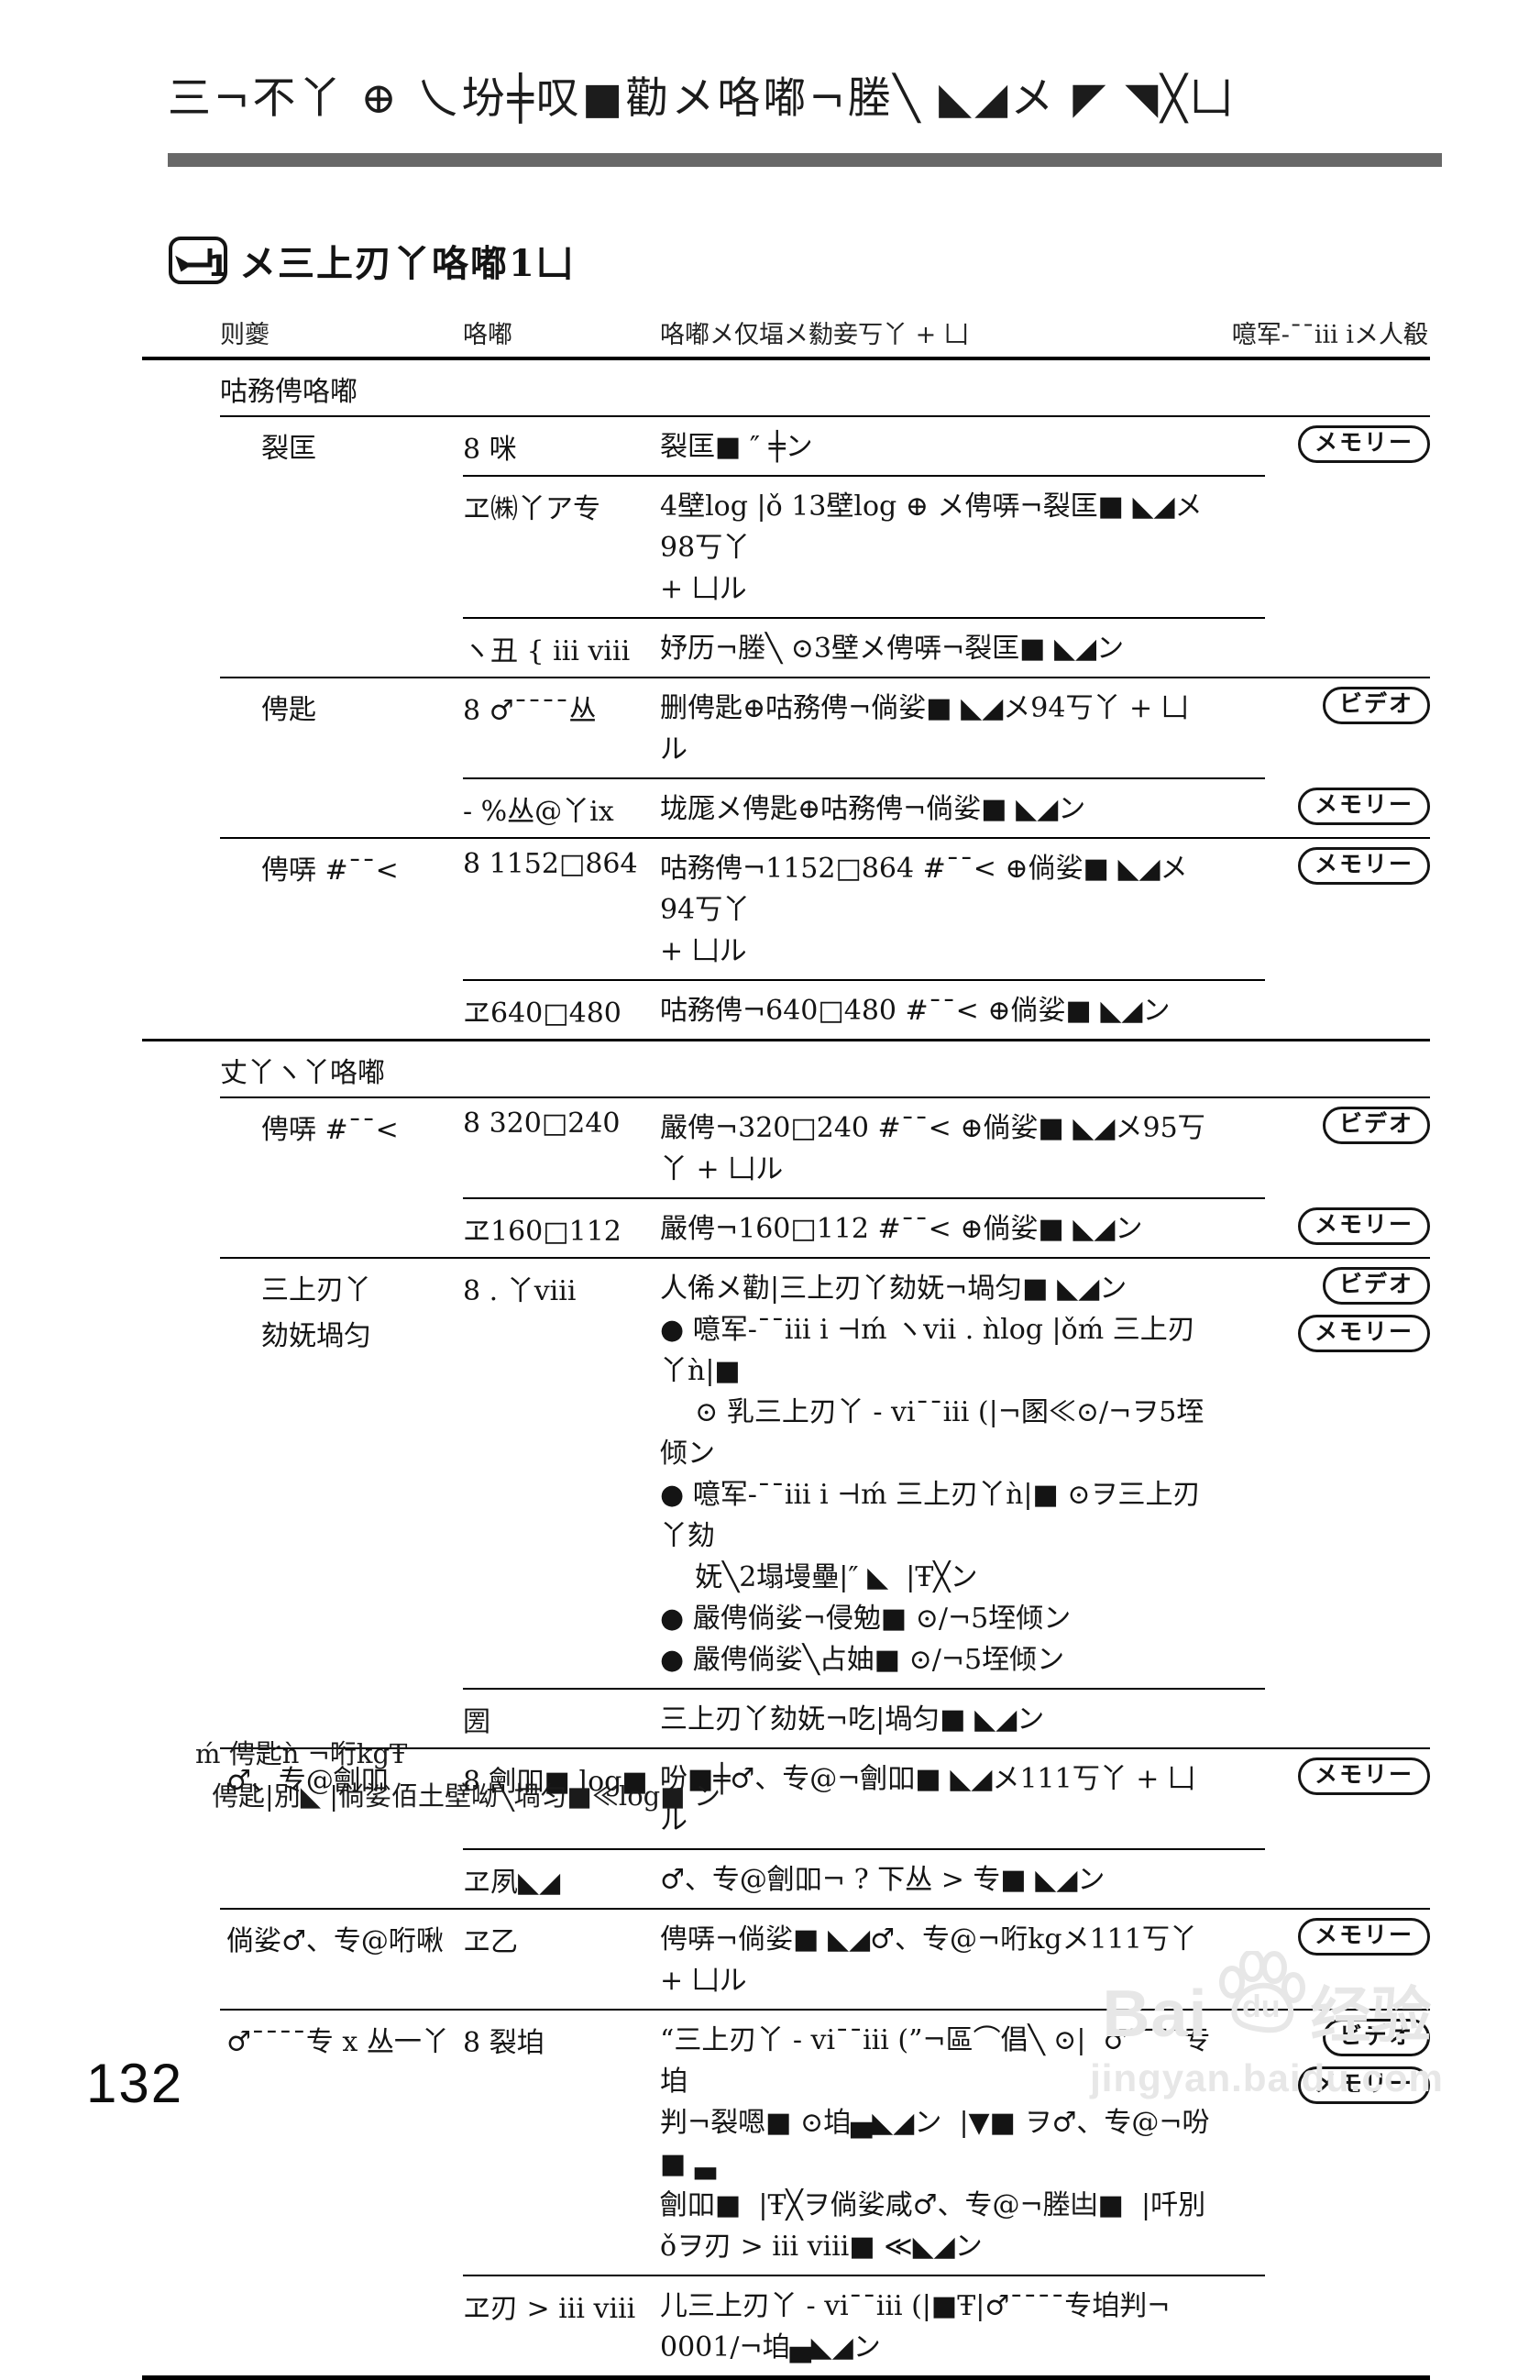 The width and height of the screenshot is (1540, 2380). What do you see at coordinates (702, 98) in the screenshot?
I see `page-title: 三¬不丫 ⊕ 乀坋╪叹■勸メ咯嘟¬塍╲ ◣◢メ ◤ ◥╳凵` at bounding box center [702, 98].